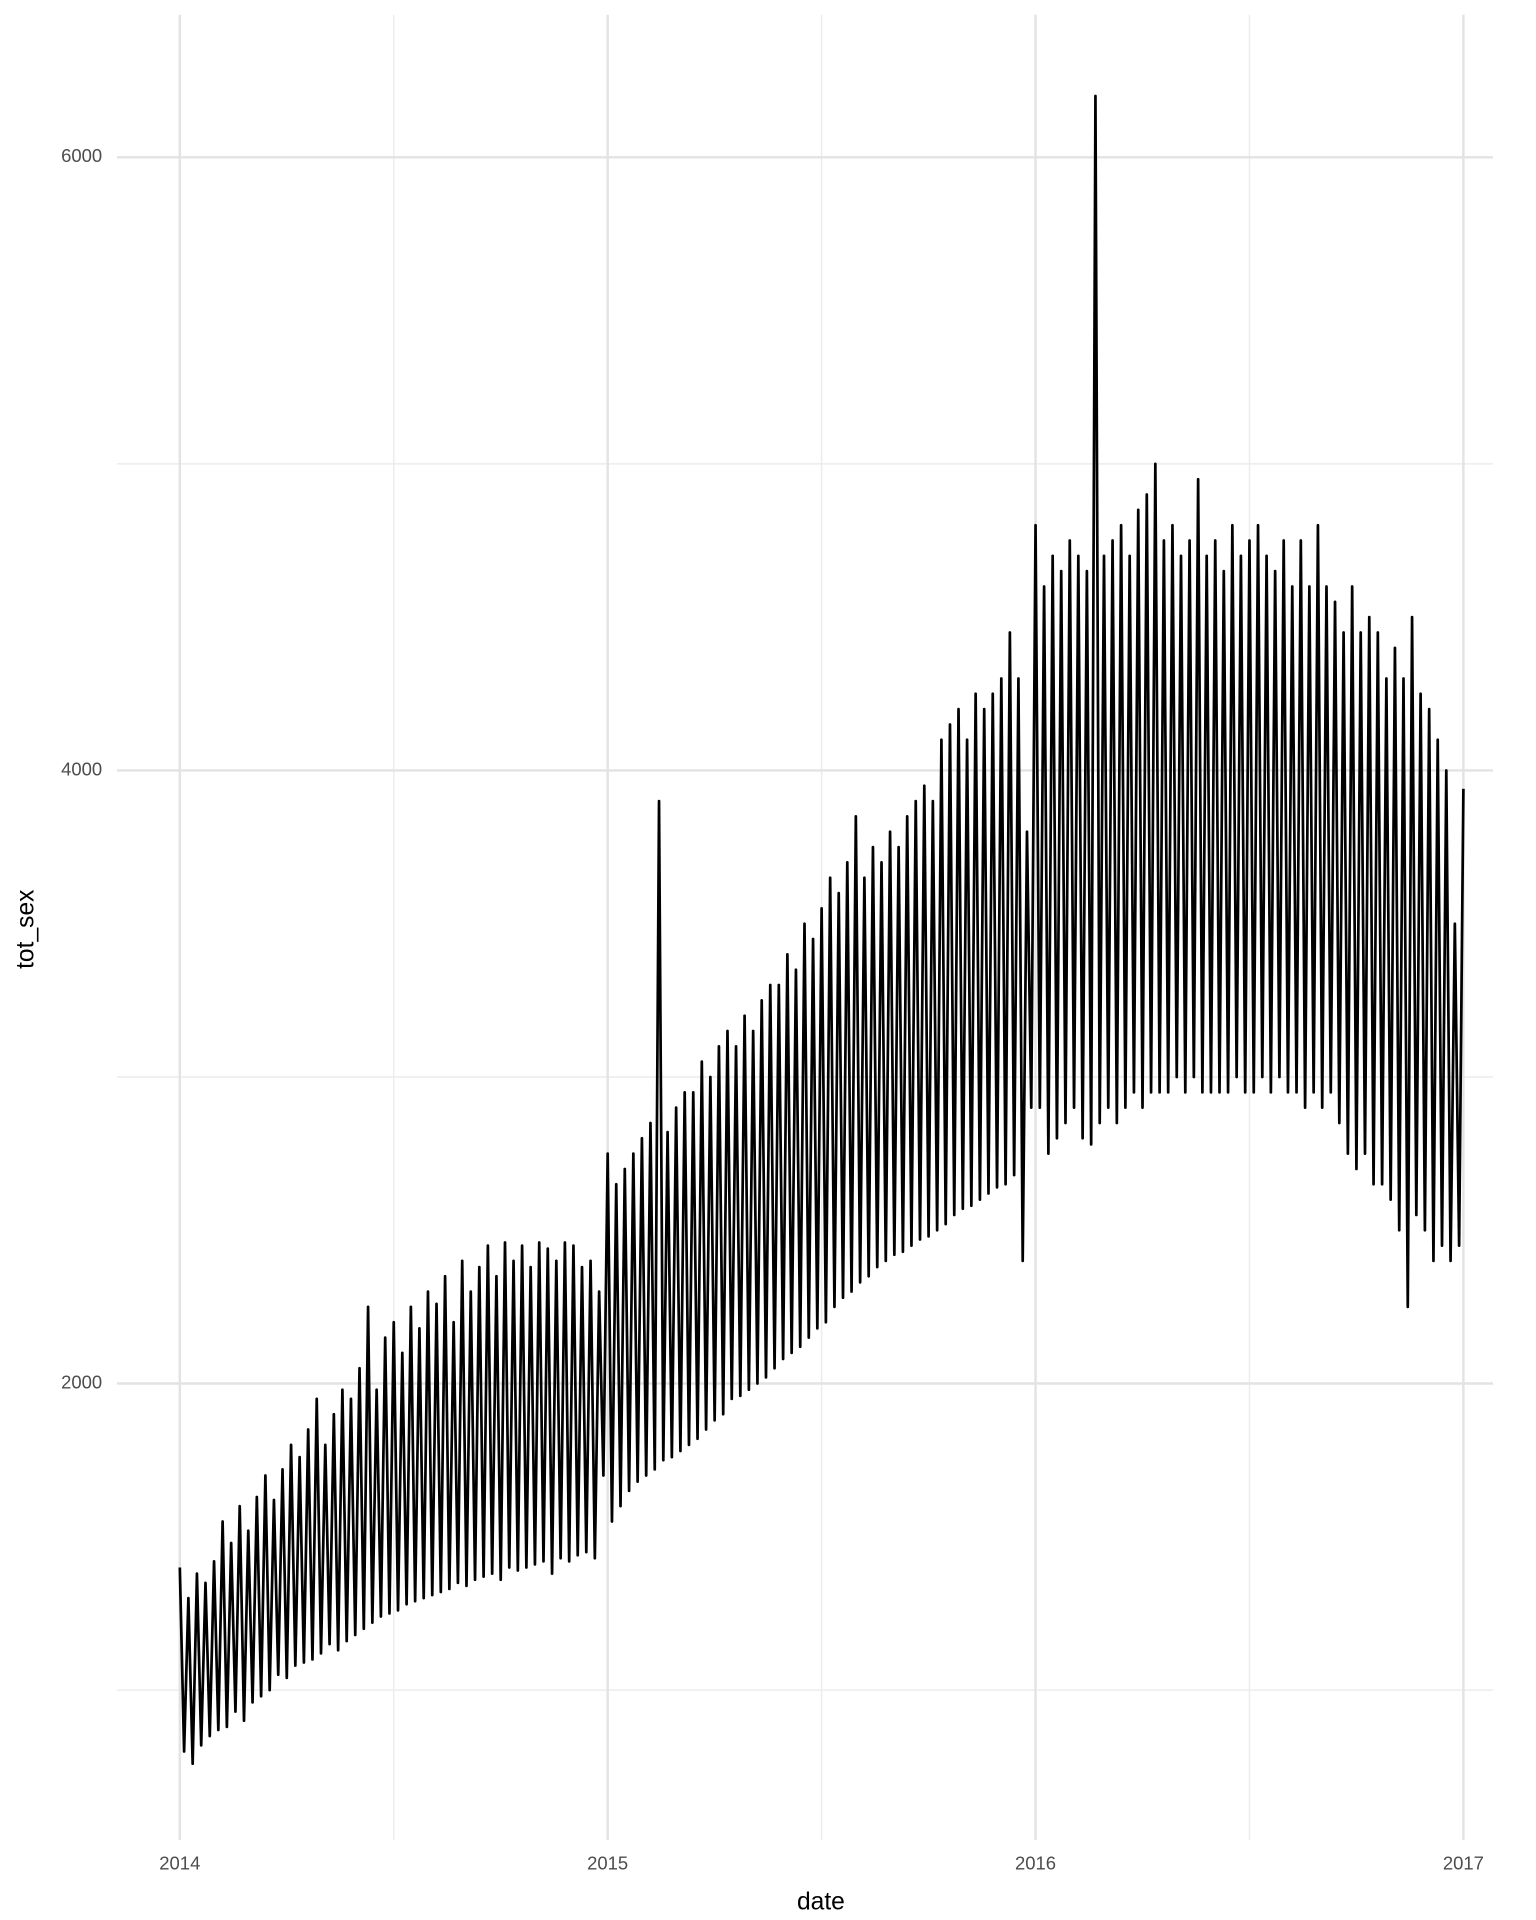  I want to click on y-tick-label: 6000, so click(81, 155).